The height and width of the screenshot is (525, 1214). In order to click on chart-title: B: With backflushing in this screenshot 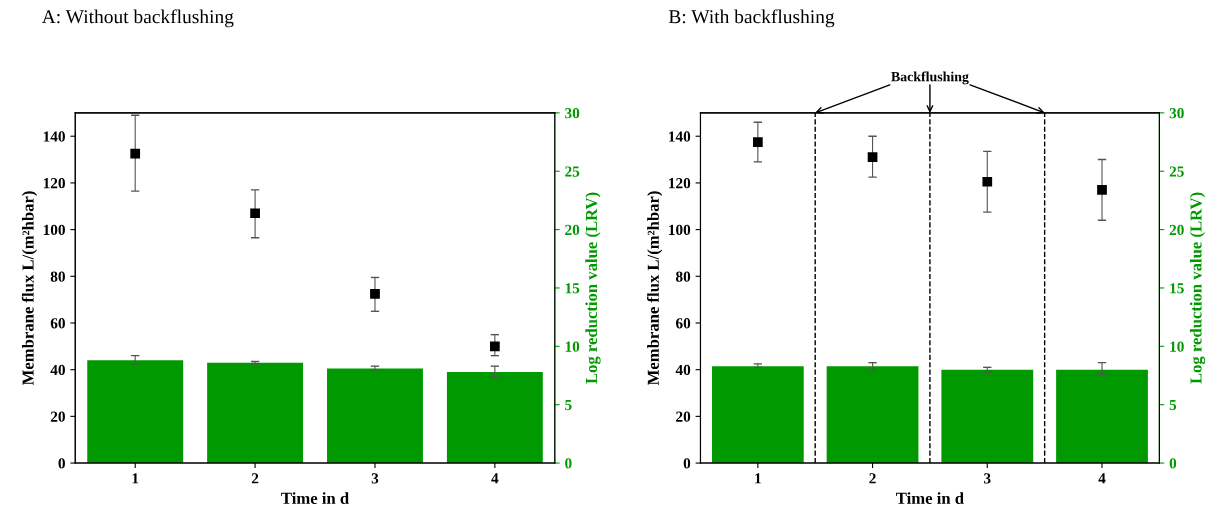, I will do `click(751, 18)`.